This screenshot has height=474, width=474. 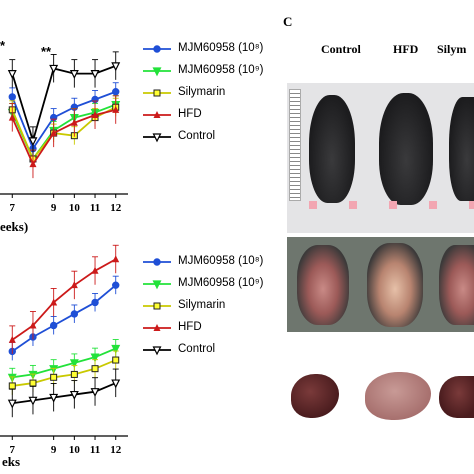 I want to click on legend-bottom-entry-0: MJM60958 (10⁸), so click(x=212, y=262).